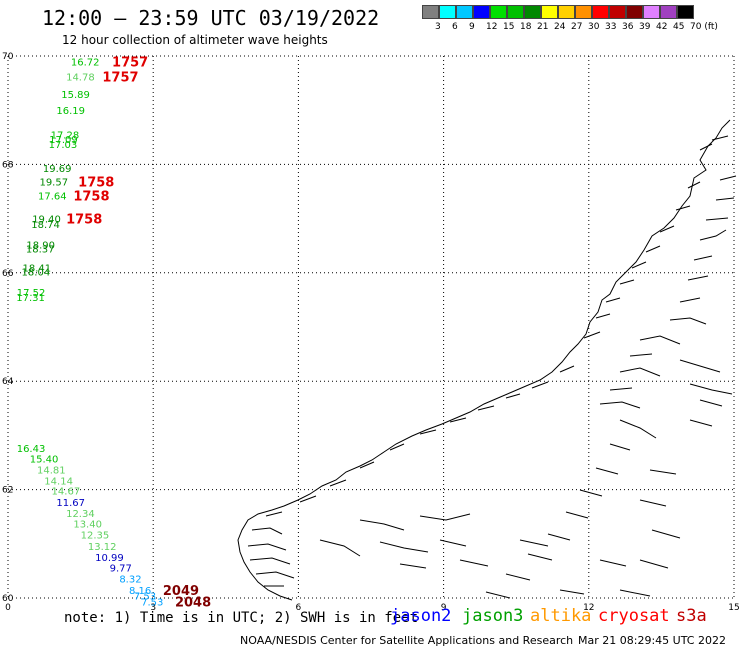  What do you see at coordinates (594, 27) in the screenshot?
I see `colorbar-label: 30` at bounding box center [594, 27].